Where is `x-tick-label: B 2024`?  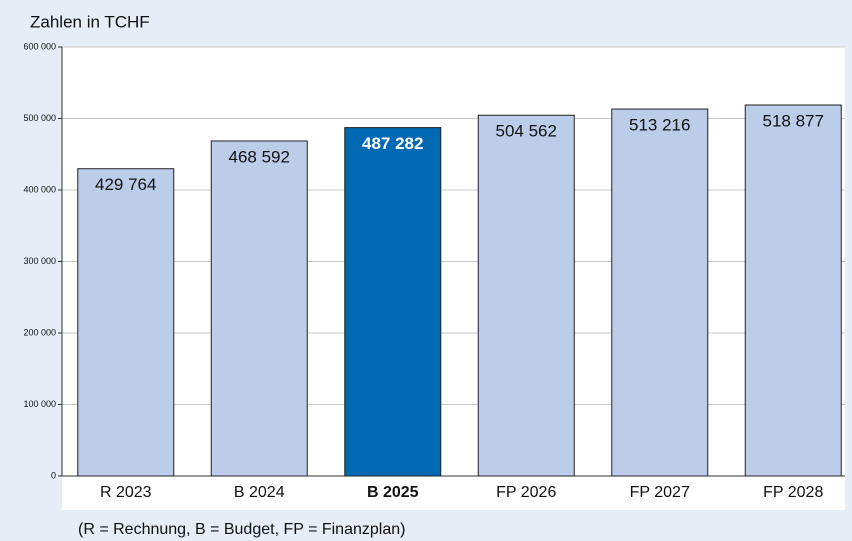 x-tick-label: B 2024 is located at coordinates (259, 492).